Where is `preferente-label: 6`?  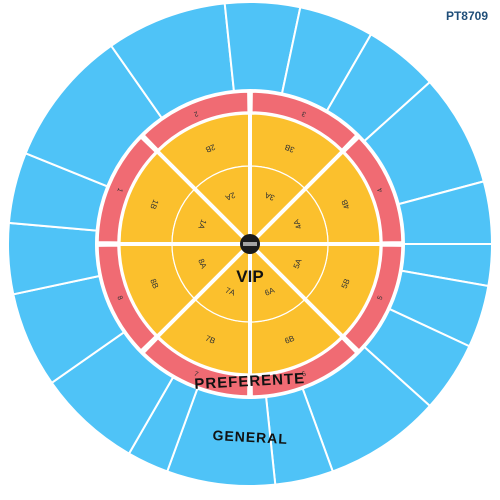 preferente-label: 6 is located at coordinates (304, 375).